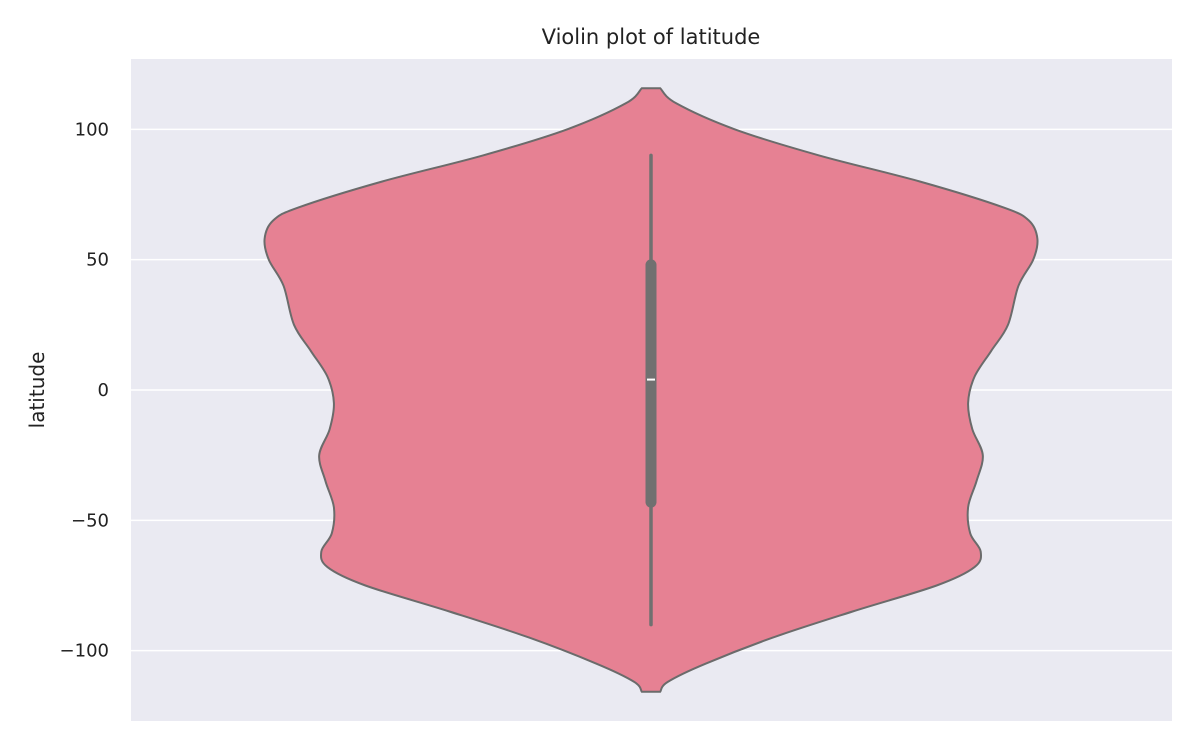  What do you see at coordinates (84, 390) in the screenshot?
I see `y-tick-labels: 100 50 0 −50 −100` at bounding box center [84, 390].